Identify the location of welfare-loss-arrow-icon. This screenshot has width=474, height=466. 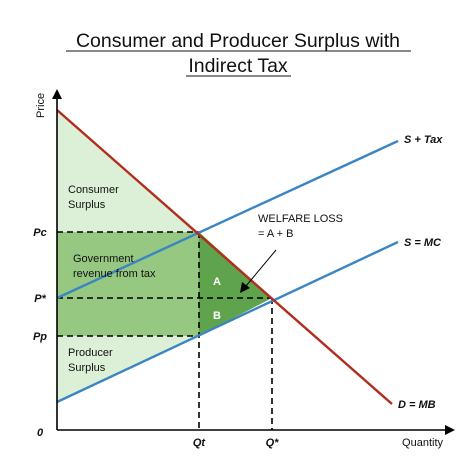
(245, 287).